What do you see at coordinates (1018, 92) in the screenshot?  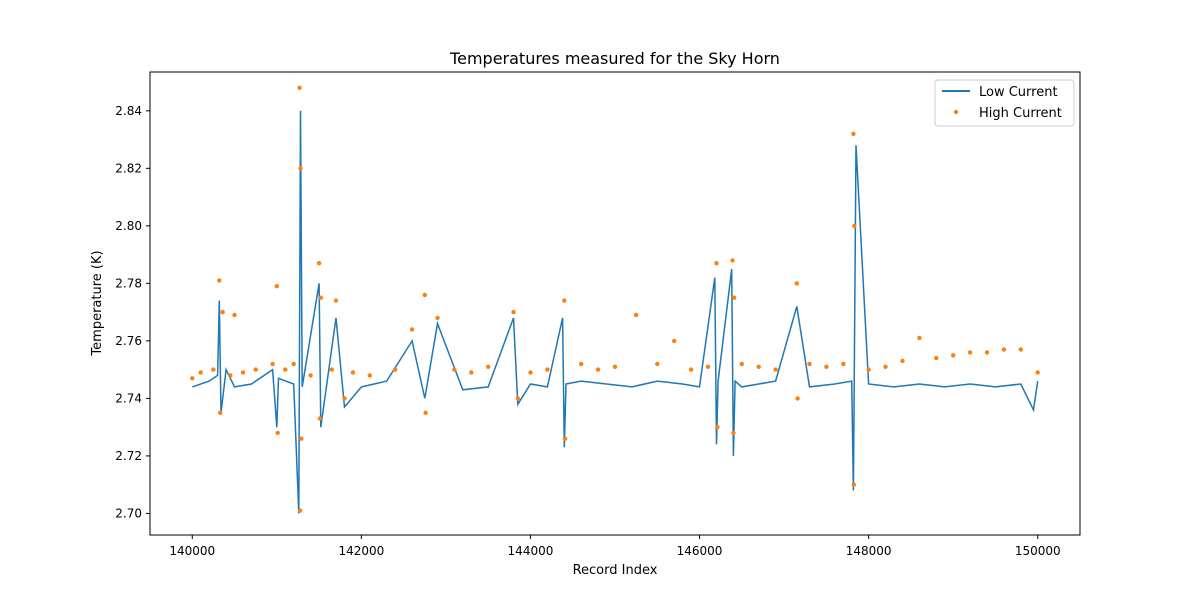 I see `legend-label-low-current: Low Current` at bounding box center [1018, 92].